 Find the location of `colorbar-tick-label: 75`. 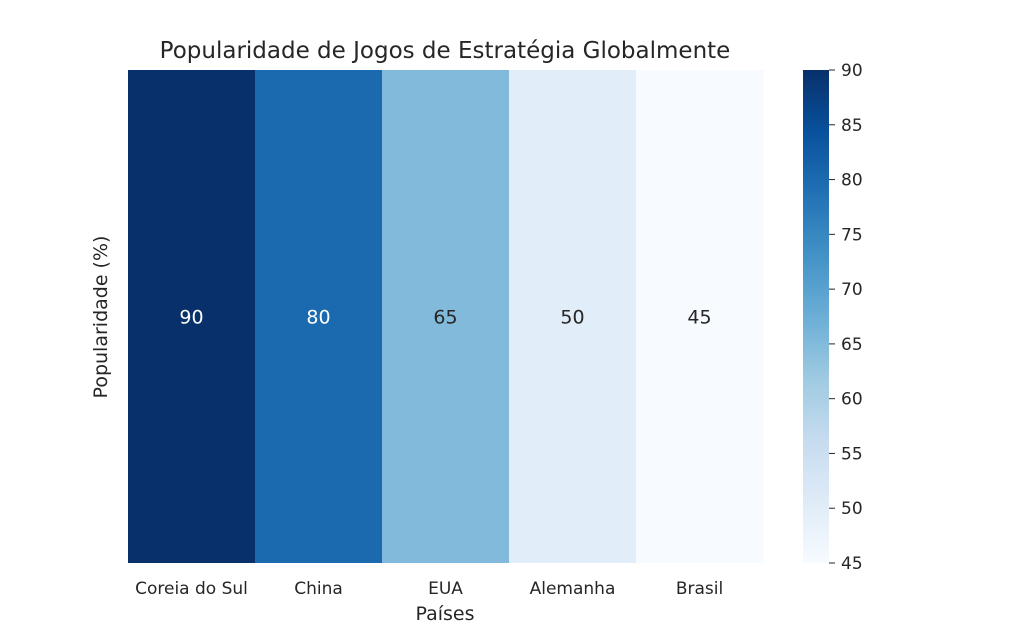

colorbar-tick-label: 75 is located at coordinates (852, 235).